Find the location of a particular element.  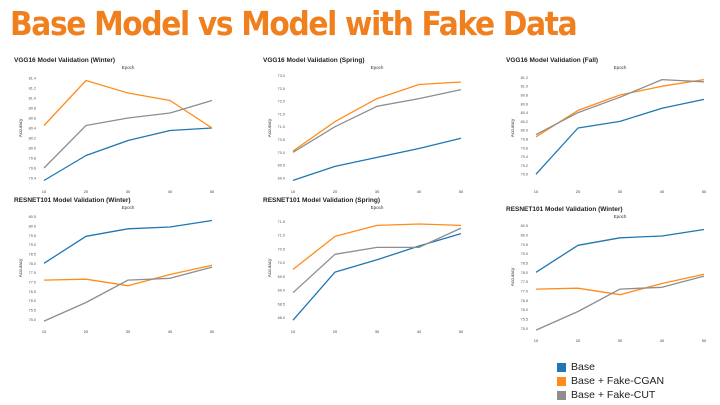

y-tick-label: 80.2 is located at coordinates (32, 139).